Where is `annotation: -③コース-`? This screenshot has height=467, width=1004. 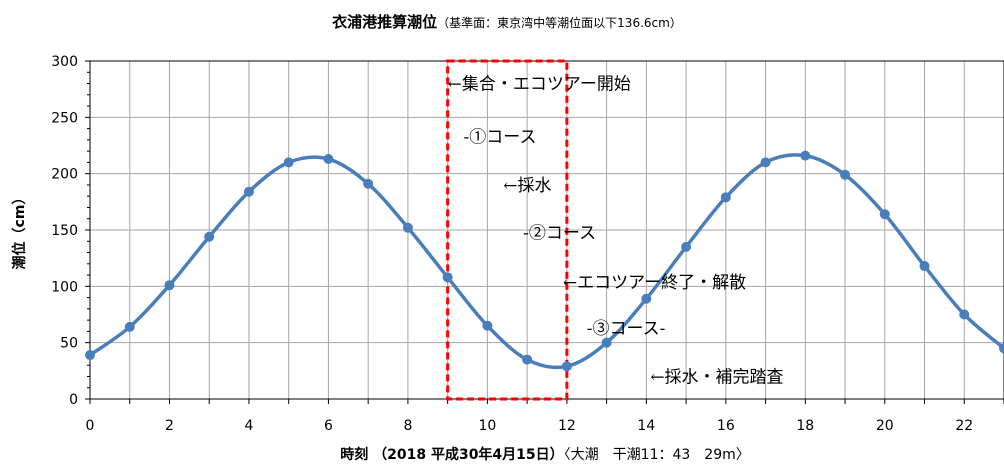 annotation: -③コース- is located at coordinates (626, 329).